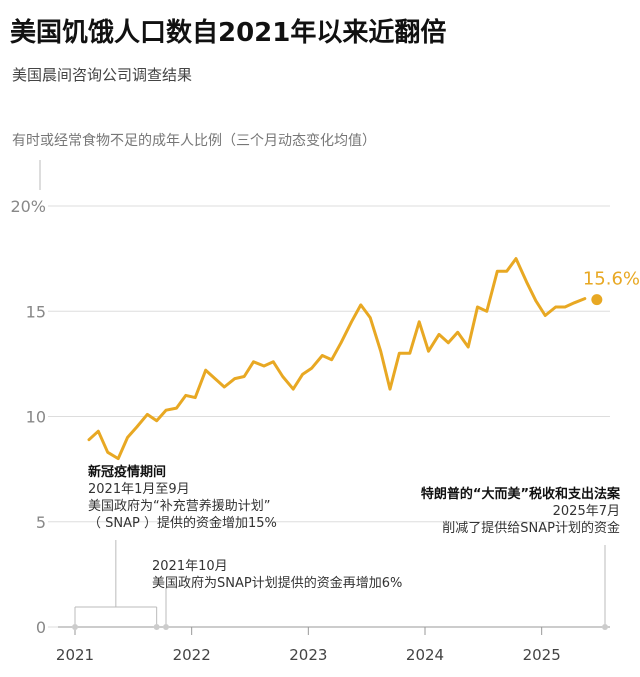  Describe the element at coordinates (36, 417) in the screenshot. I see `y-tick-label: 10` at that location.